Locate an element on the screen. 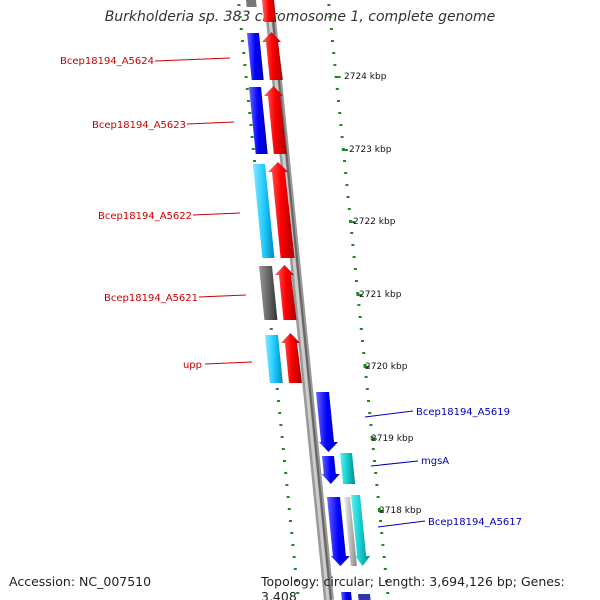 The image size is (600, 600). cds-upp-red is located at coordinates (291, 358).